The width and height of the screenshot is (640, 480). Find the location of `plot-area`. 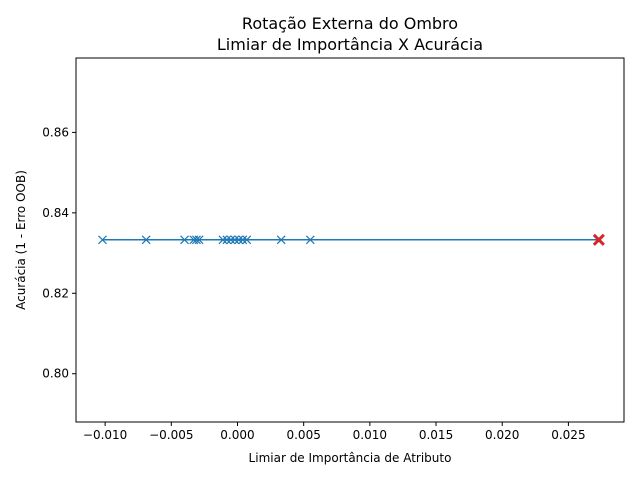

plot-area is located at coordinates (351, 239).